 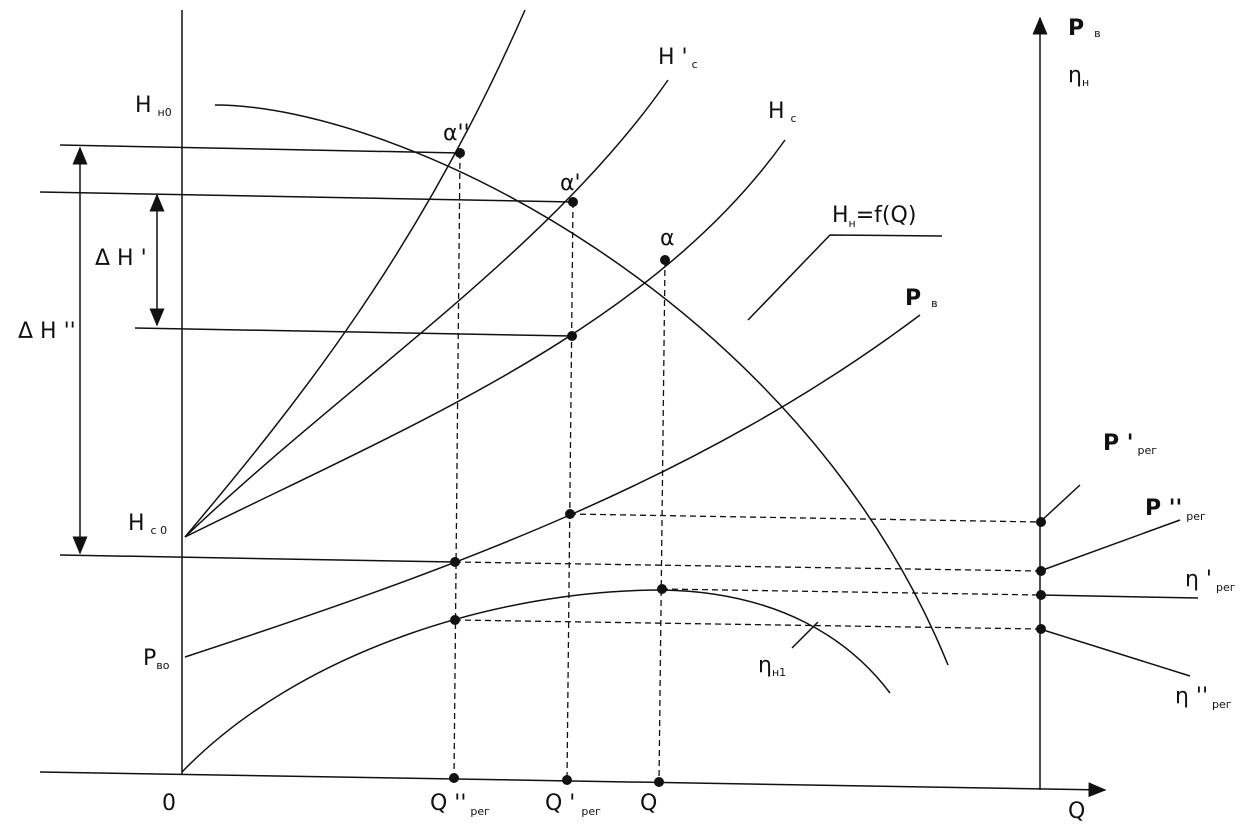 I want to click on label-part: P ', so click(x=1118, y=443).